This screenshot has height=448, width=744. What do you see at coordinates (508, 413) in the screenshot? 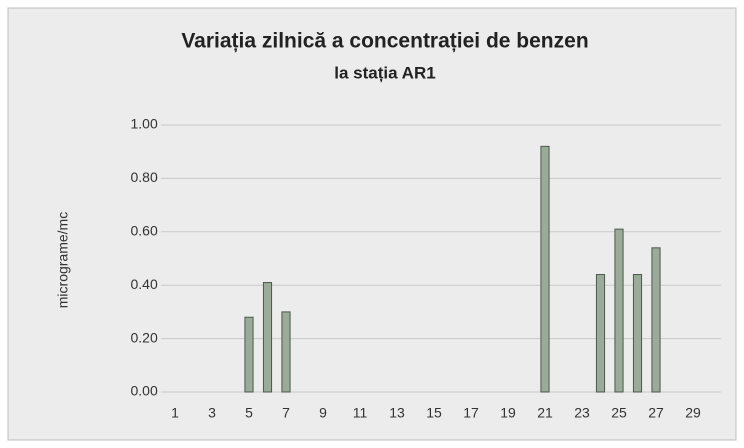
I see `x-tick-label: 19` at bounding box center [508, 413].